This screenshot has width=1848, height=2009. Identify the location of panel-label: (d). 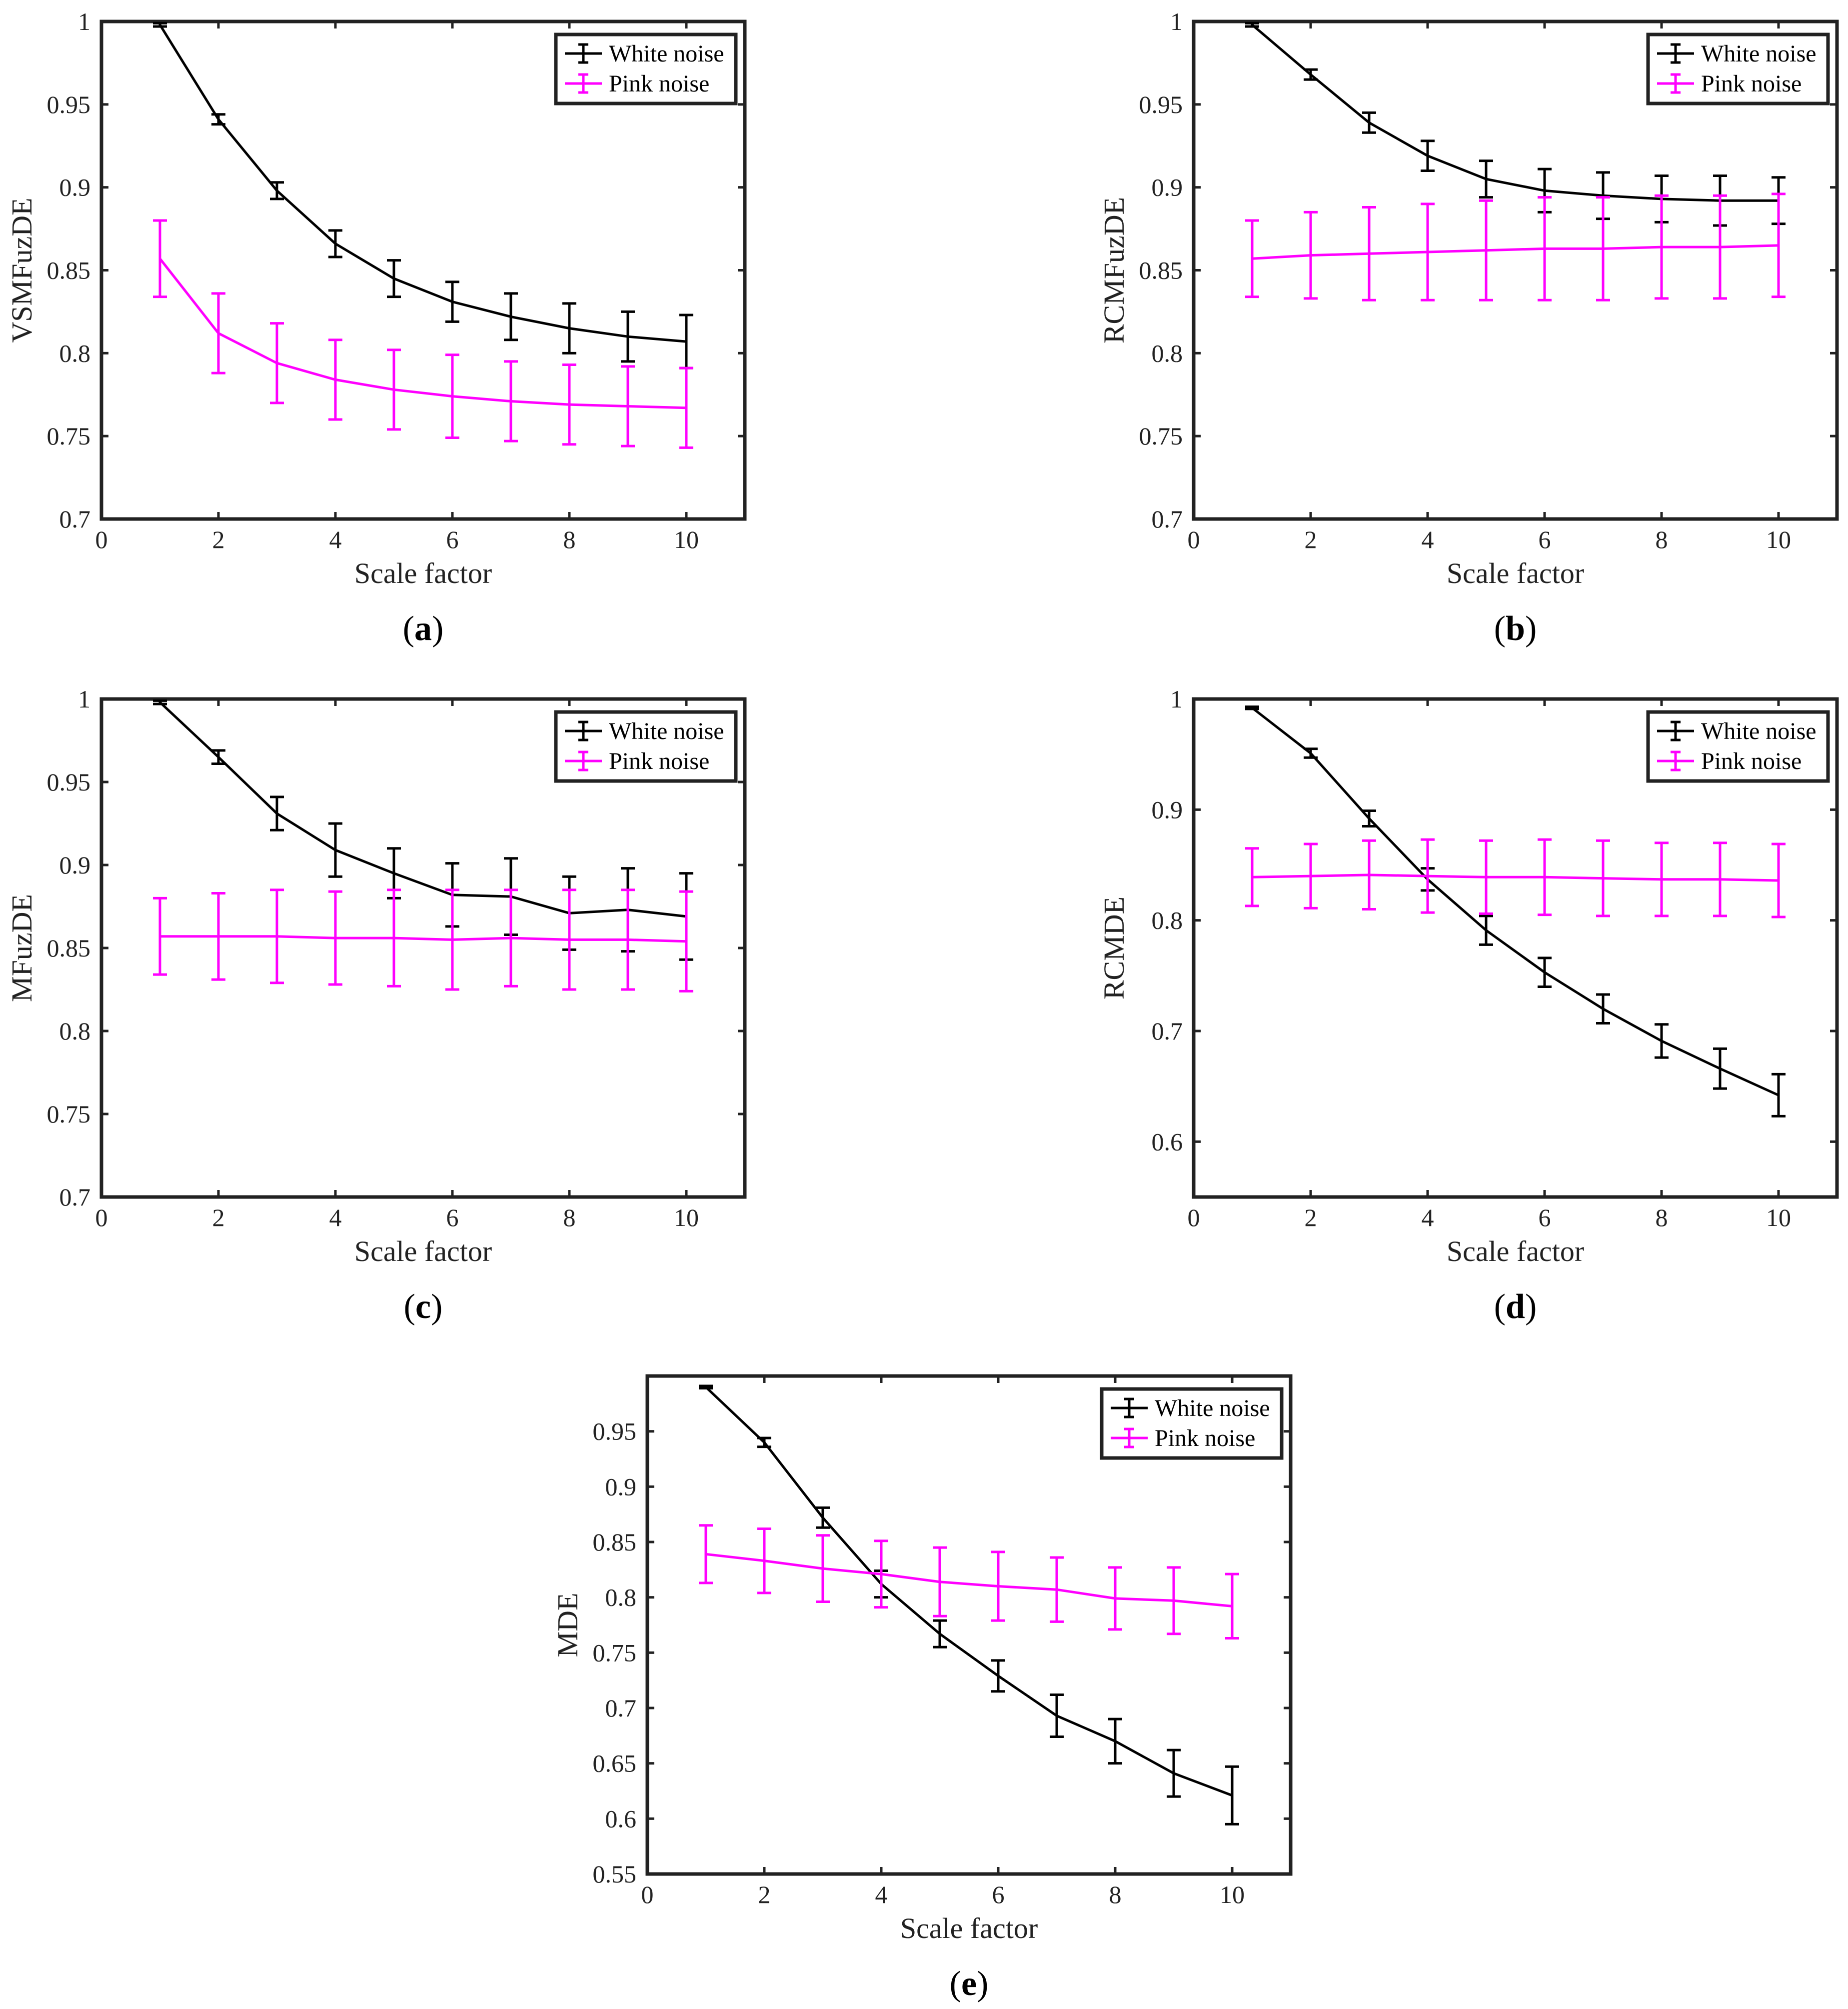
(1515, 1307).